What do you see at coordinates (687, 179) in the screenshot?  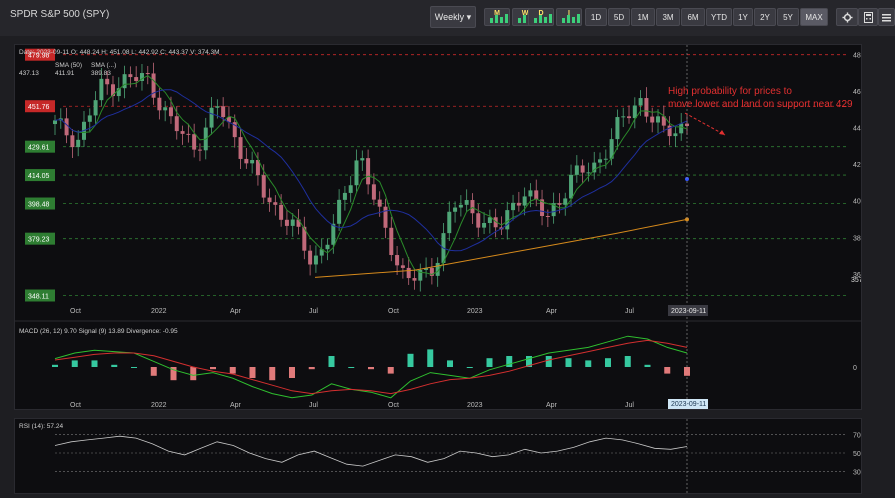 I see `sma-mid-marker` at bounding box center [687, 179].